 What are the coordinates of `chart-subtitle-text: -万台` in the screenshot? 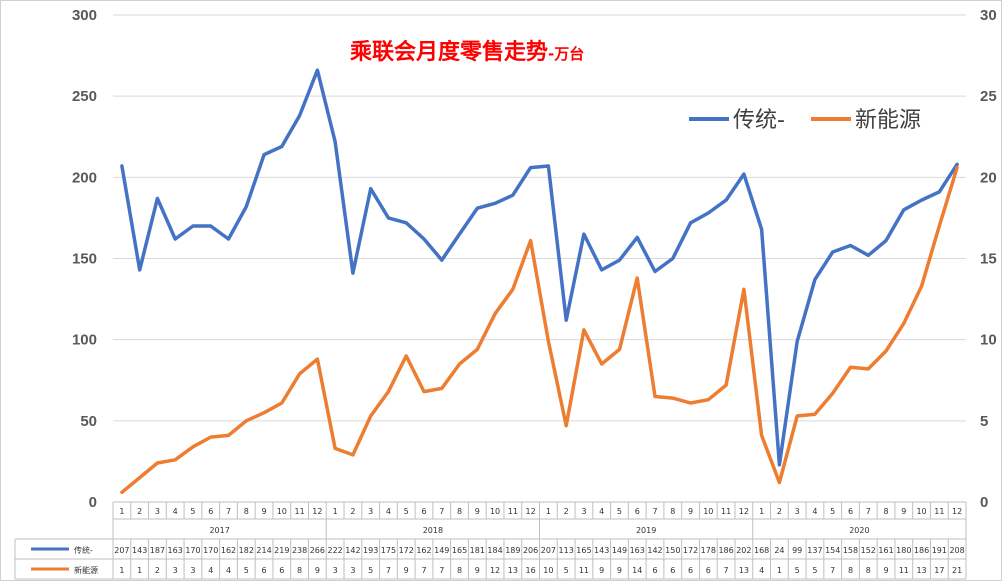 It's located at (566, 54).